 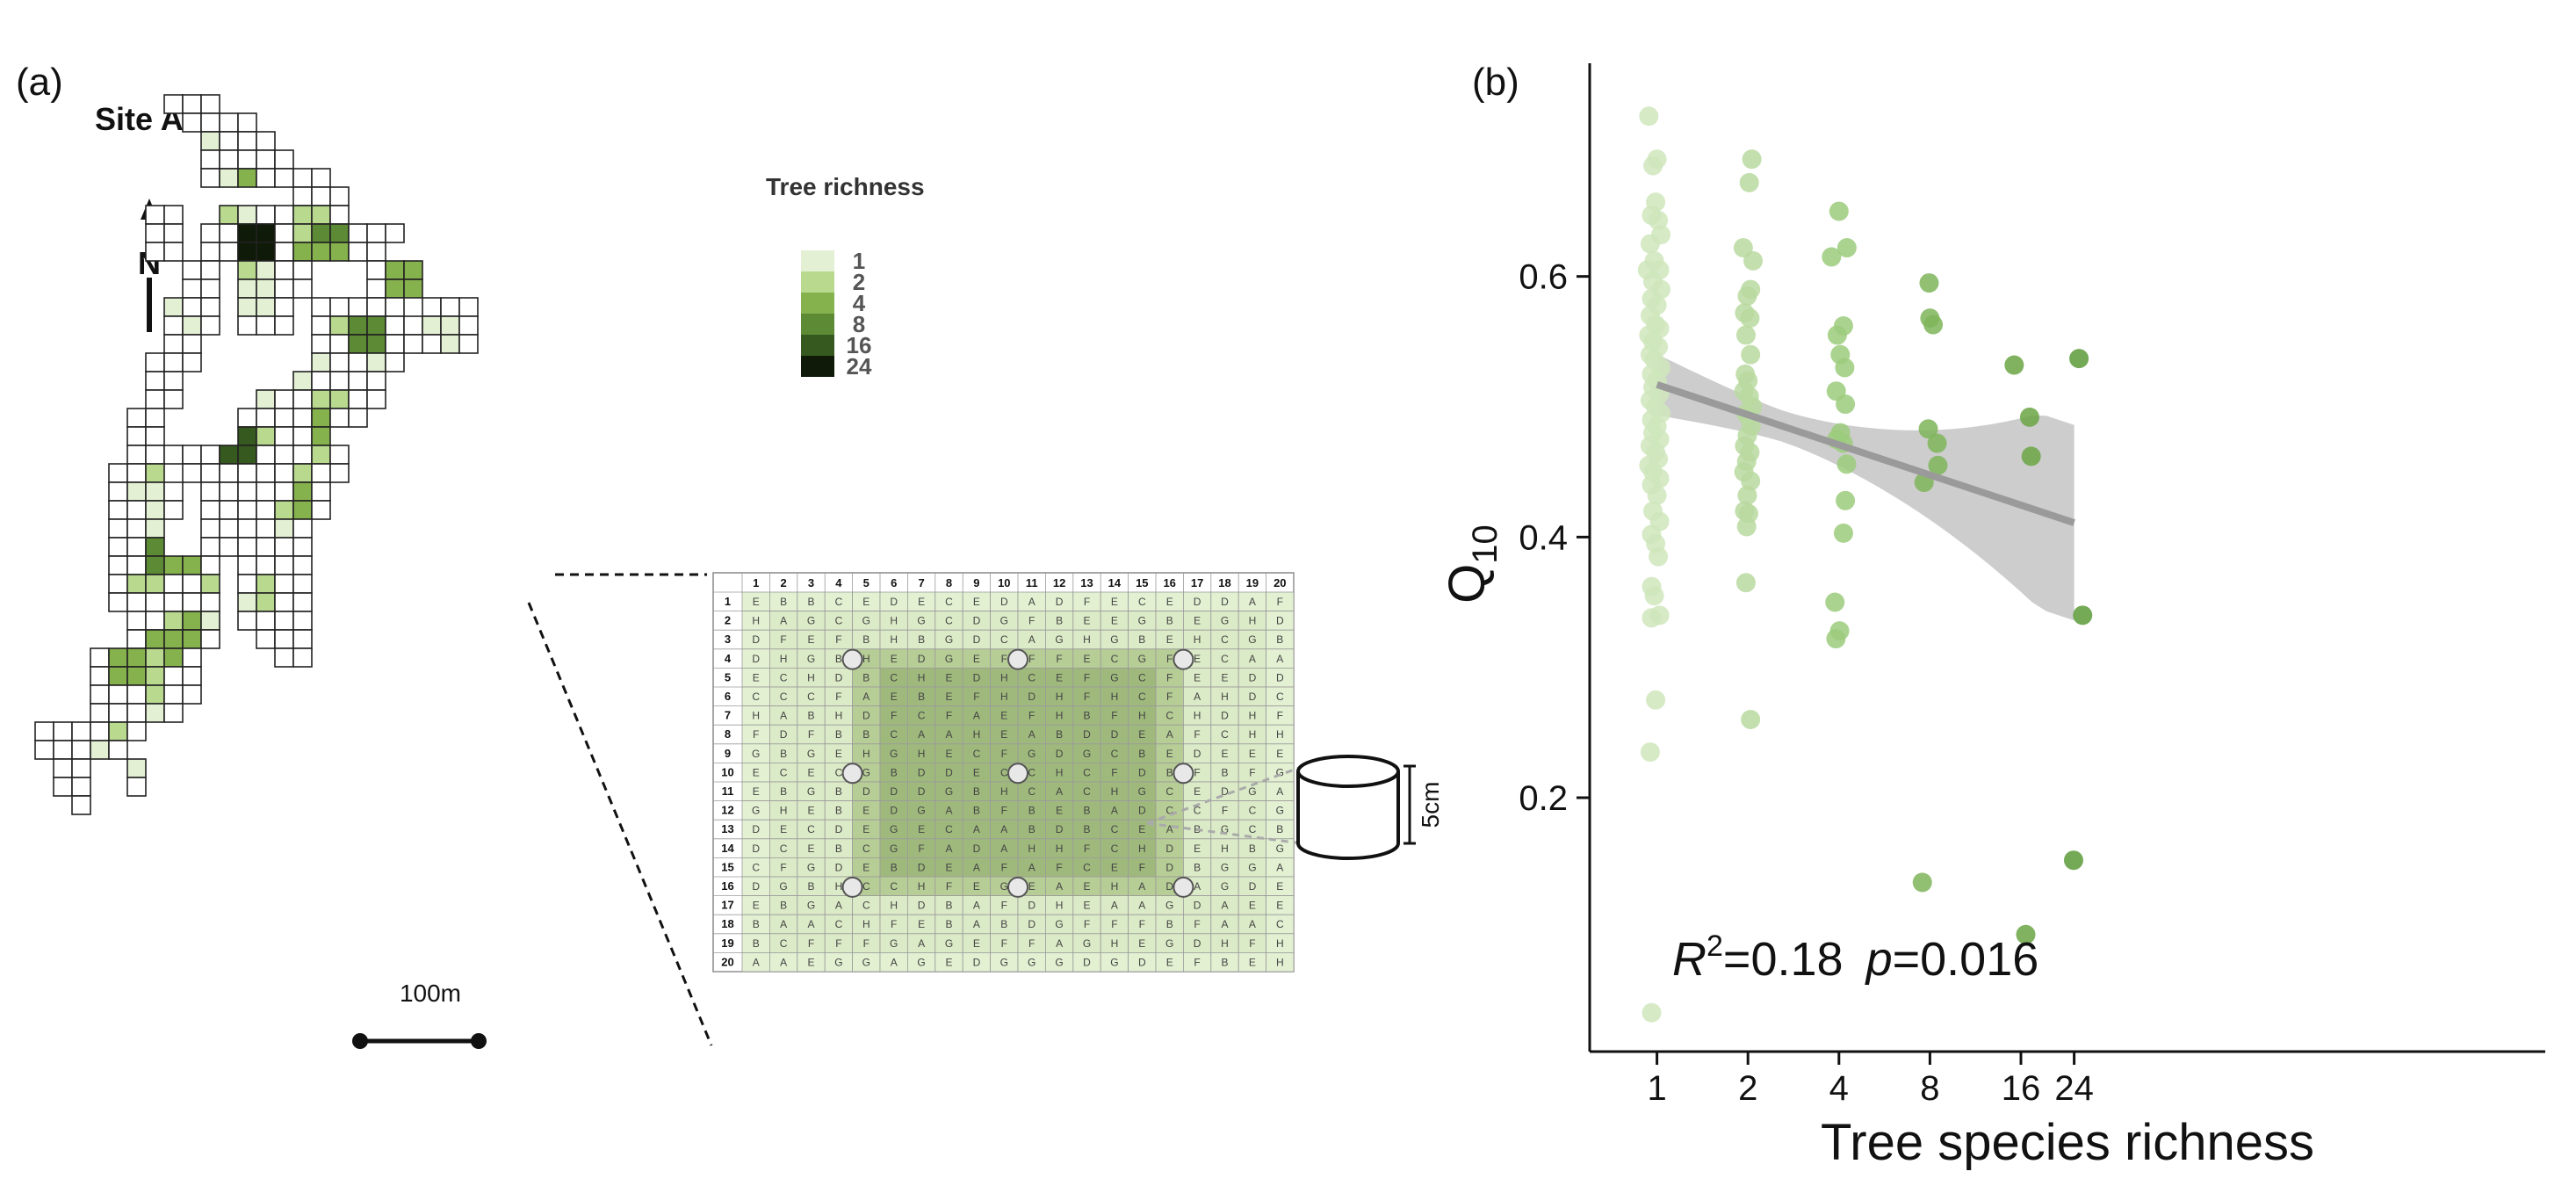 I want to click on legend-label: 4, so click(x=859, y=303).